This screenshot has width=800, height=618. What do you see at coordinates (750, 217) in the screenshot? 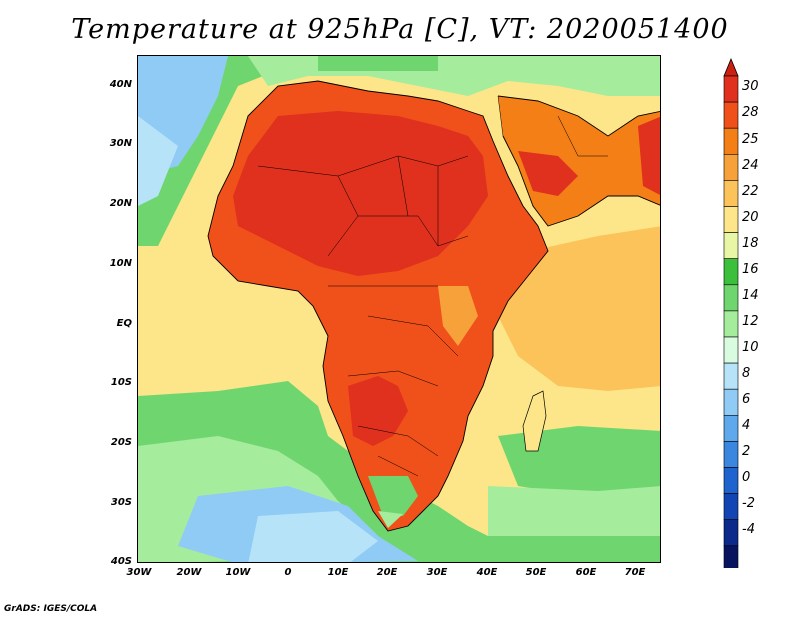
I see `colorbar-label: 20` at bounding box center [750, 217].